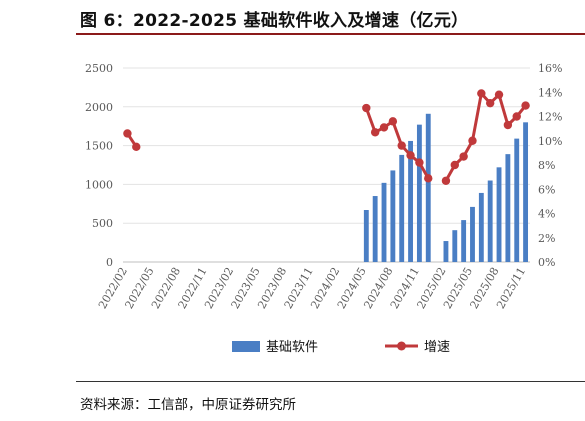 The height and width of the screenshot is (421, 585). I want to click on y-right-tick-label: 2%, so click(546, 238).